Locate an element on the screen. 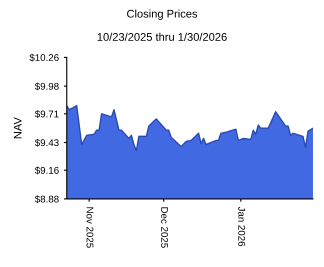 This screenshot has height=267, width=324. x-tick-label: Jan 2026 is located at coordinates (242, 226).